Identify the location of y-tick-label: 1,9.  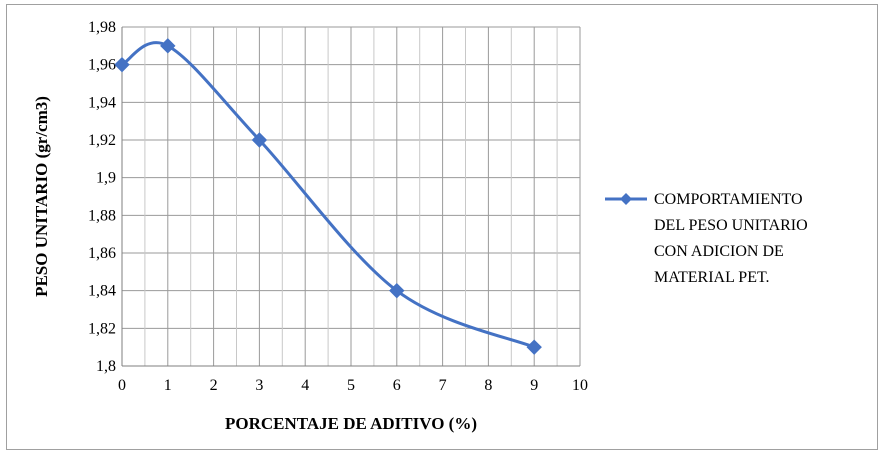
(106, 178).